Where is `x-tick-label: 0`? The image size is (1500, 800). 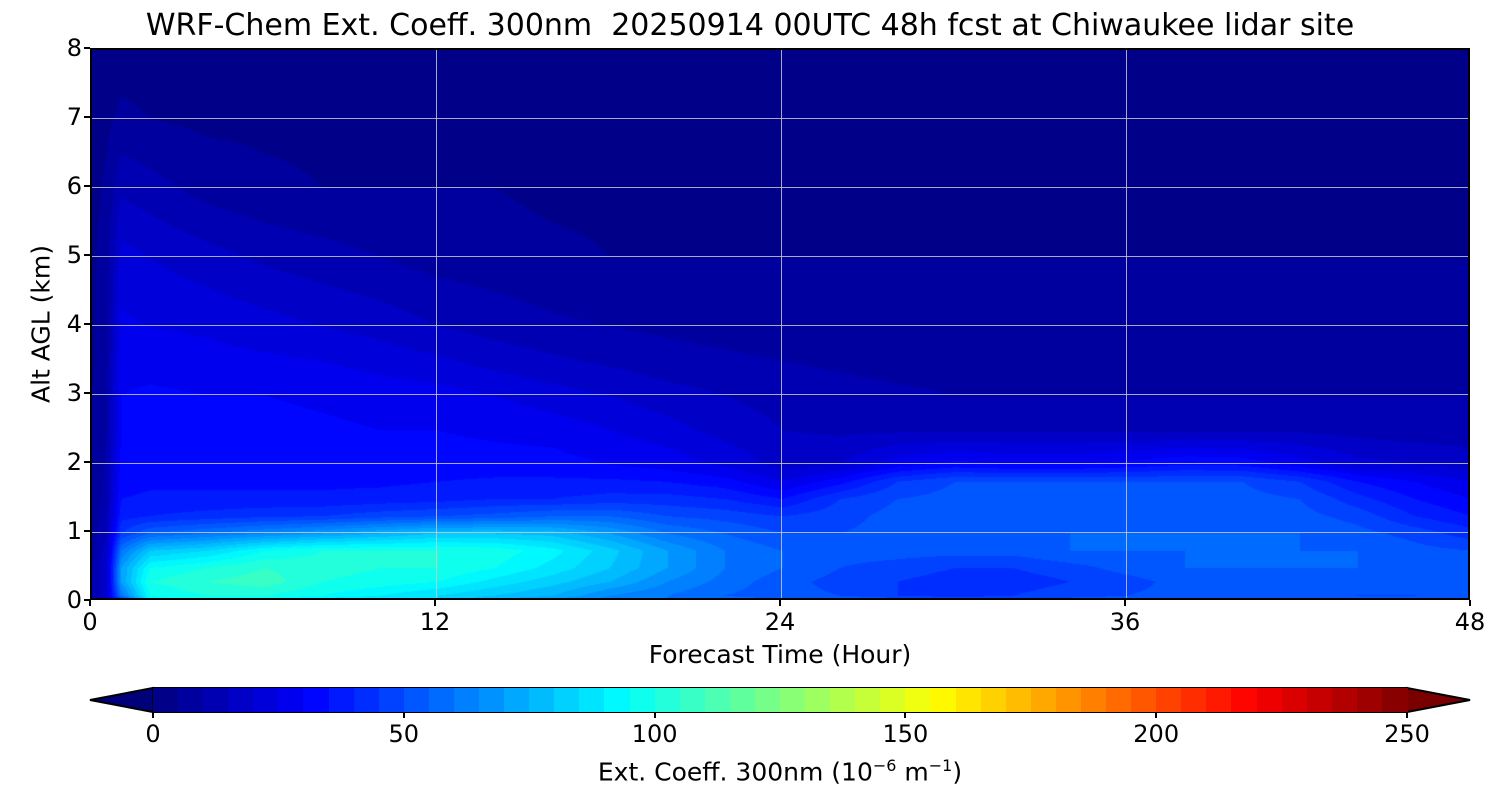
x-tick-label: 0 is located at coordinates (90, 622).